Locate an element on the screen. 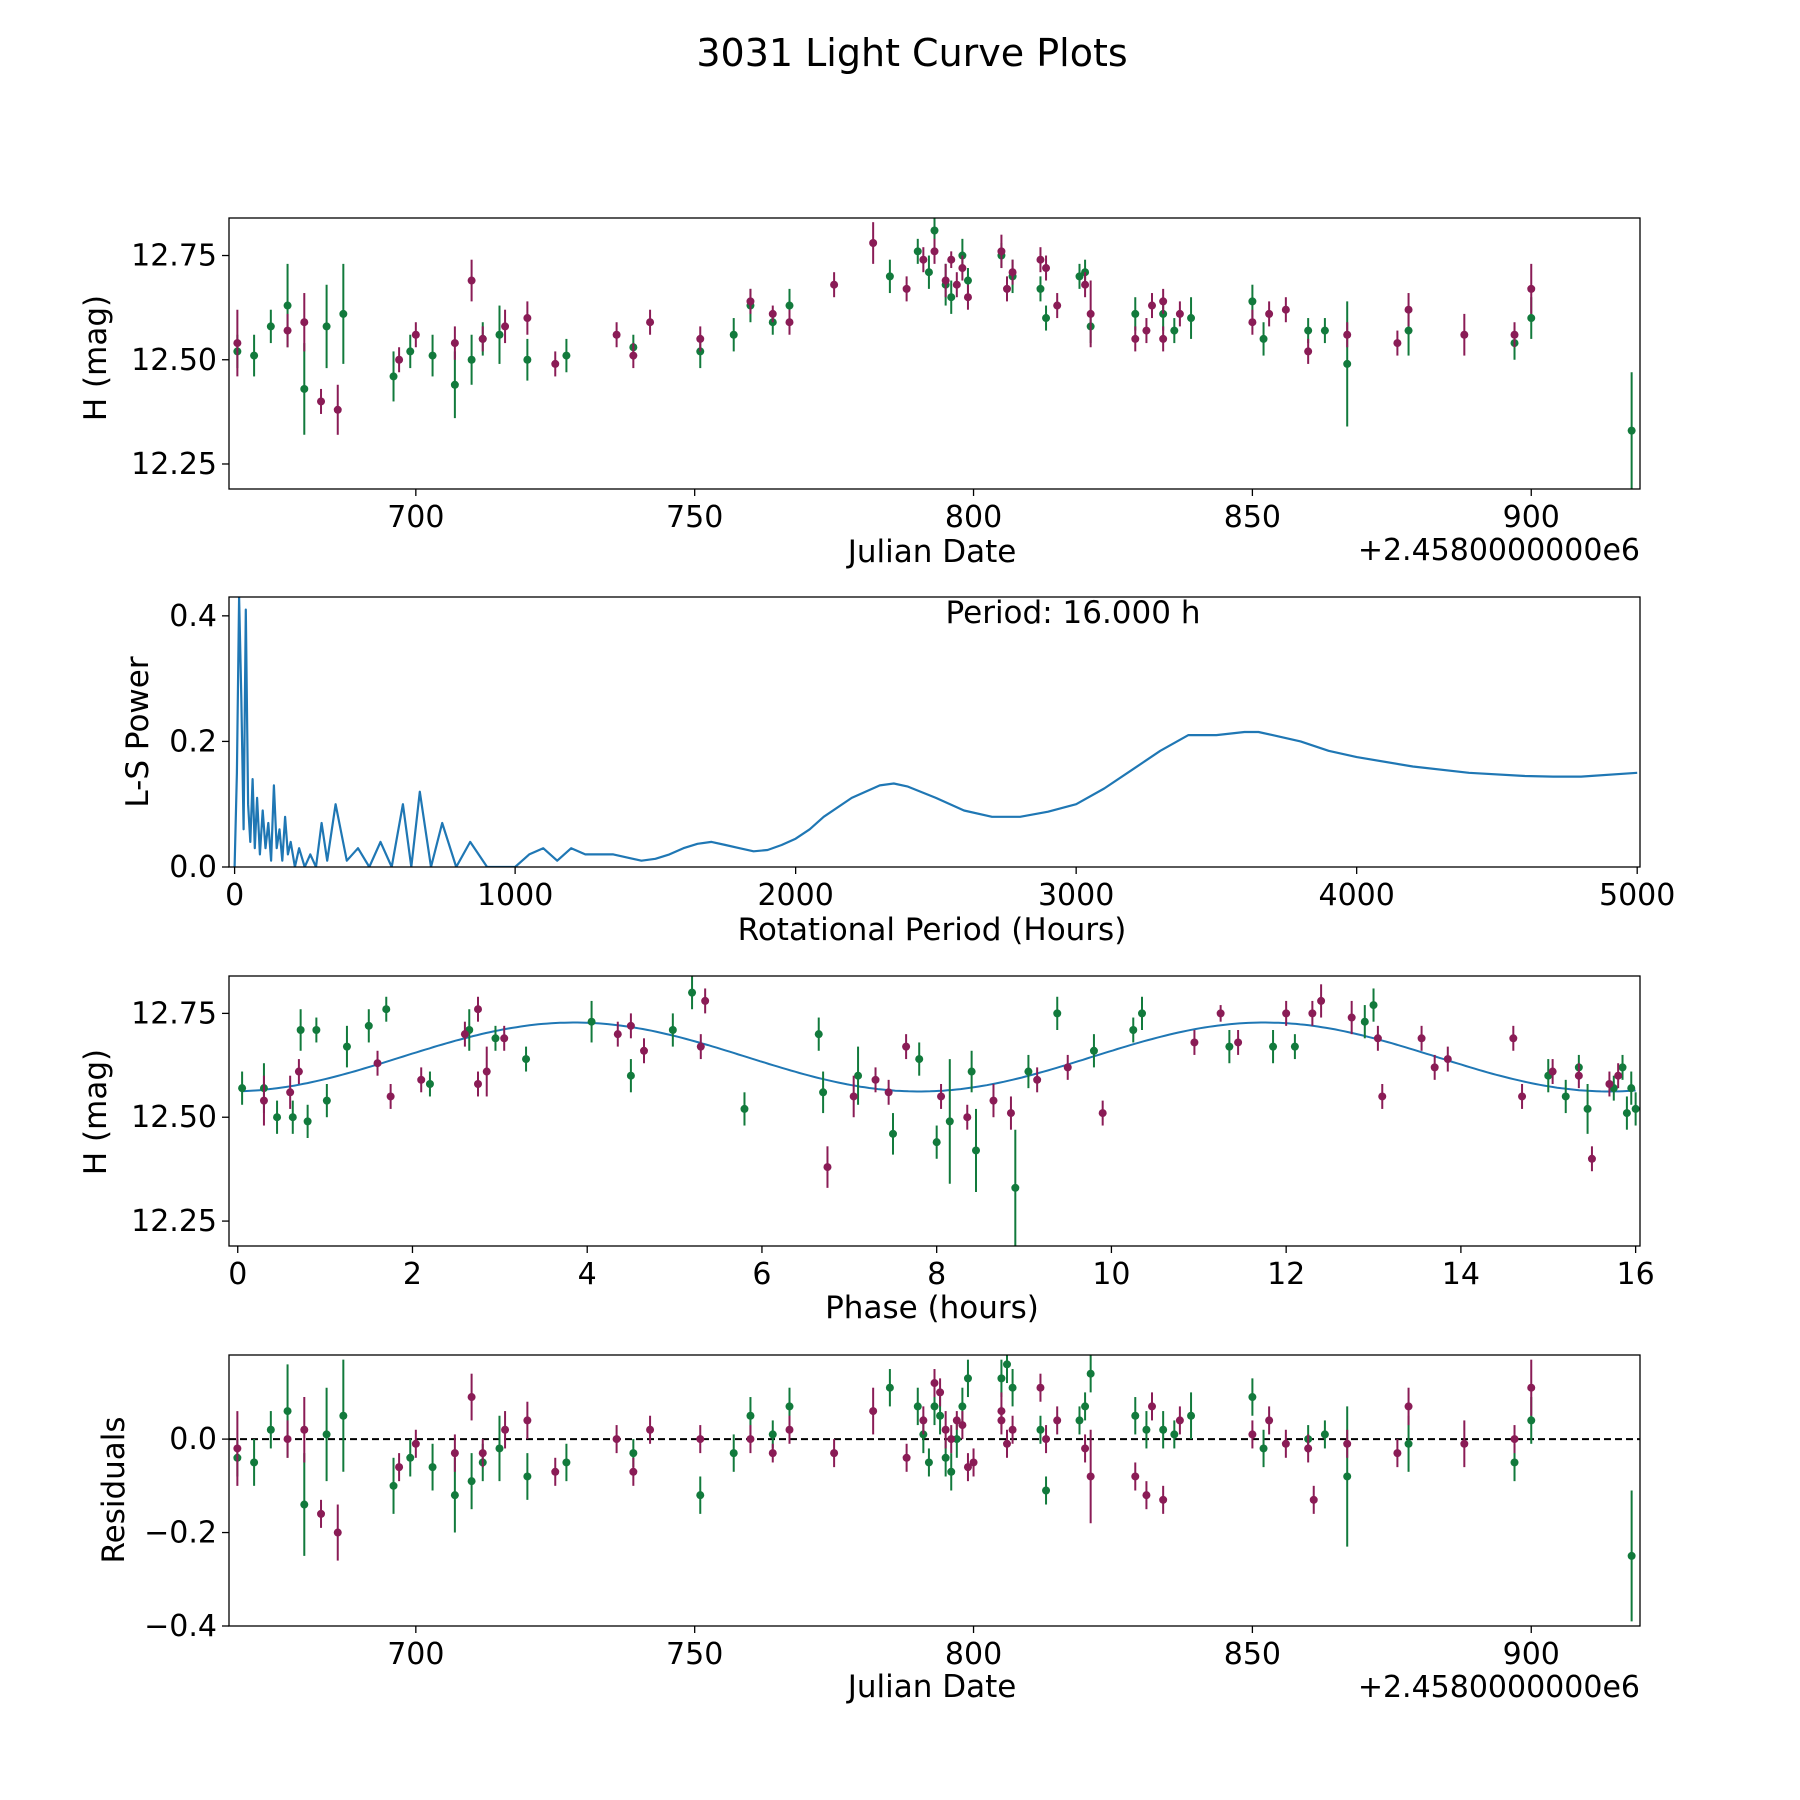 The image size is (1800, 1800). y-tick-label: 12.75 is located at coordinates (174, 1013).